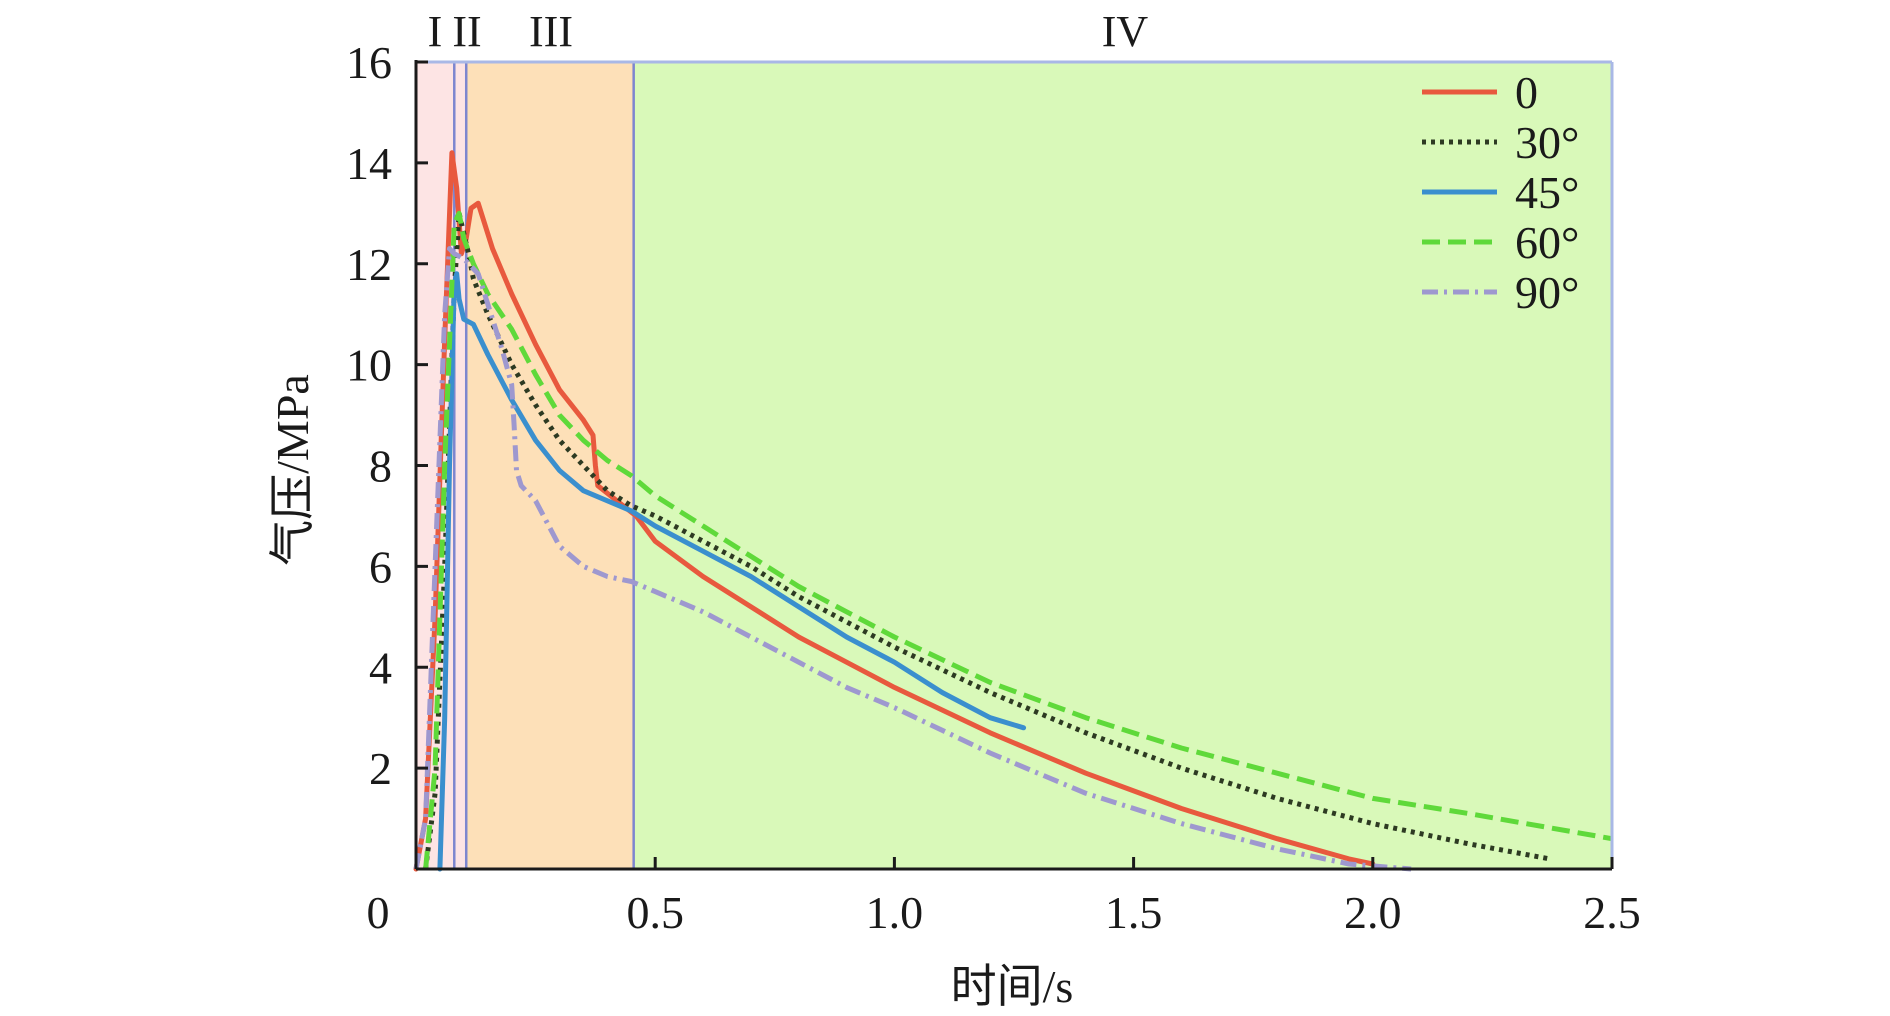 The image size is (1890, 1016). What do you see at coordinates (369, 62) in the screenshot?
I see `y-tick-label: 16` at bounding box center [369, 62].